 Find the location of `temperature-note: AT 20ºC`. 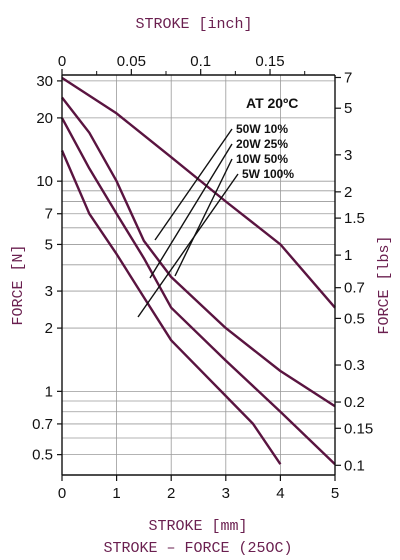

temperature-note: AT 20ºC is located at coordinates (272, 103).